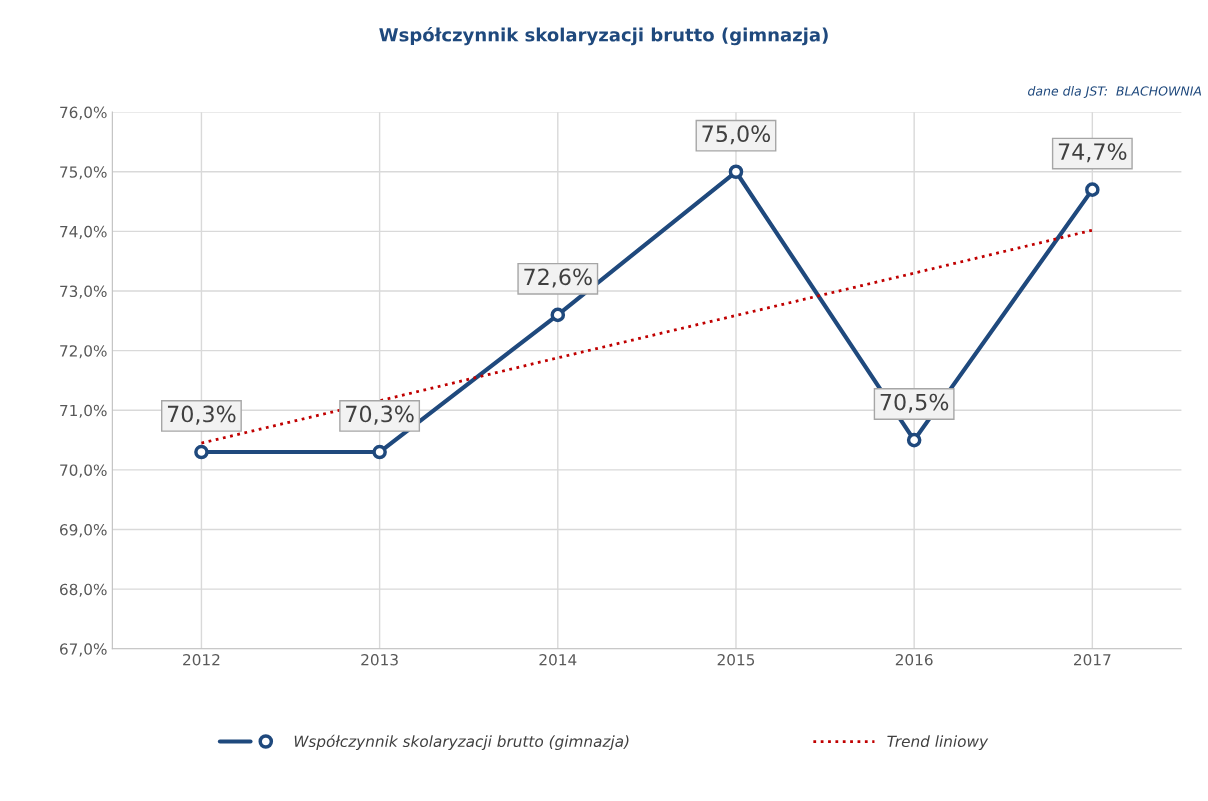 Image resolution: width=1208 pixels, height=801 pixels. I want to click on x-tick-label: 2013, so click(379, 659).